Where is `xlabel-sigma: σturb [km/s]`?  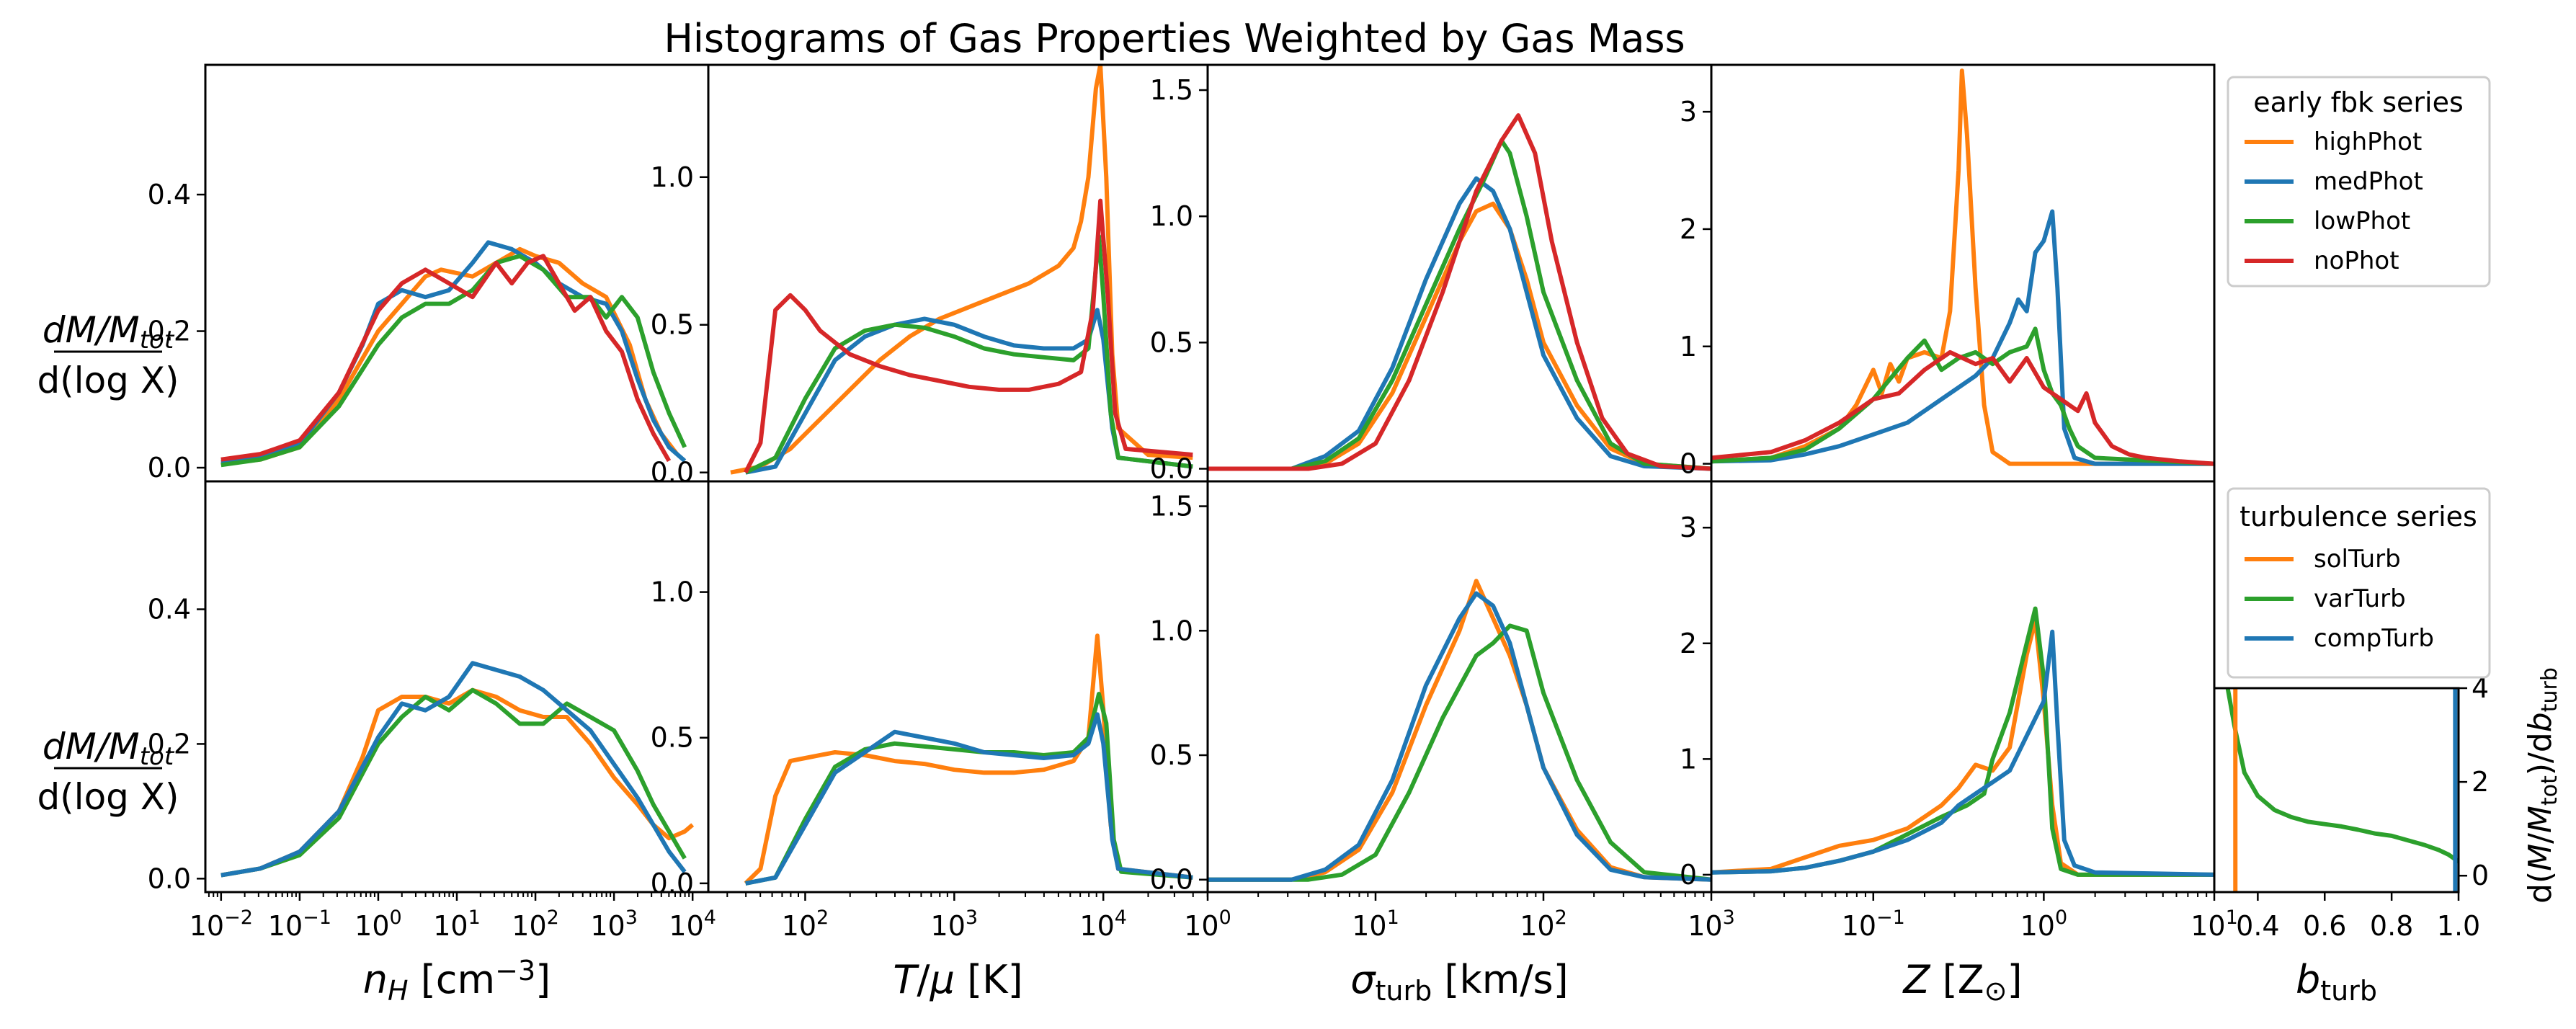 xlabel-sigma: σturb [km/s] is located at coordinates (1459, 982).